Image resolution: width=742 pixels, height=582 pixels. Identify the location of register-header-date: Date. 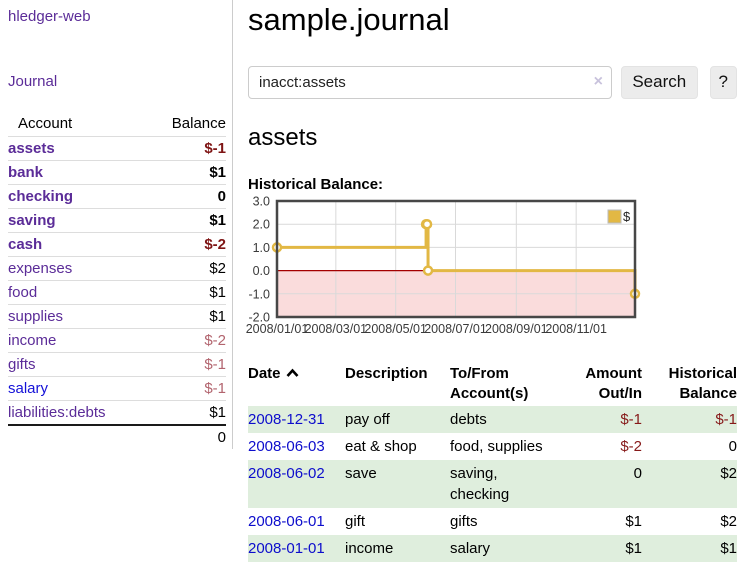
(296, 384).